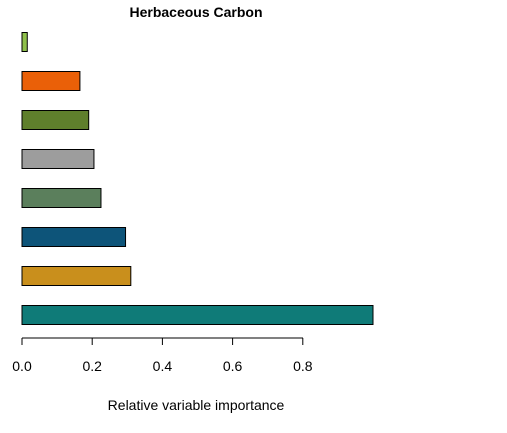 The height and width of the screenshot is (433, 507). I want to click on x-axis-label: Relative variable importance, so click(196, 405).